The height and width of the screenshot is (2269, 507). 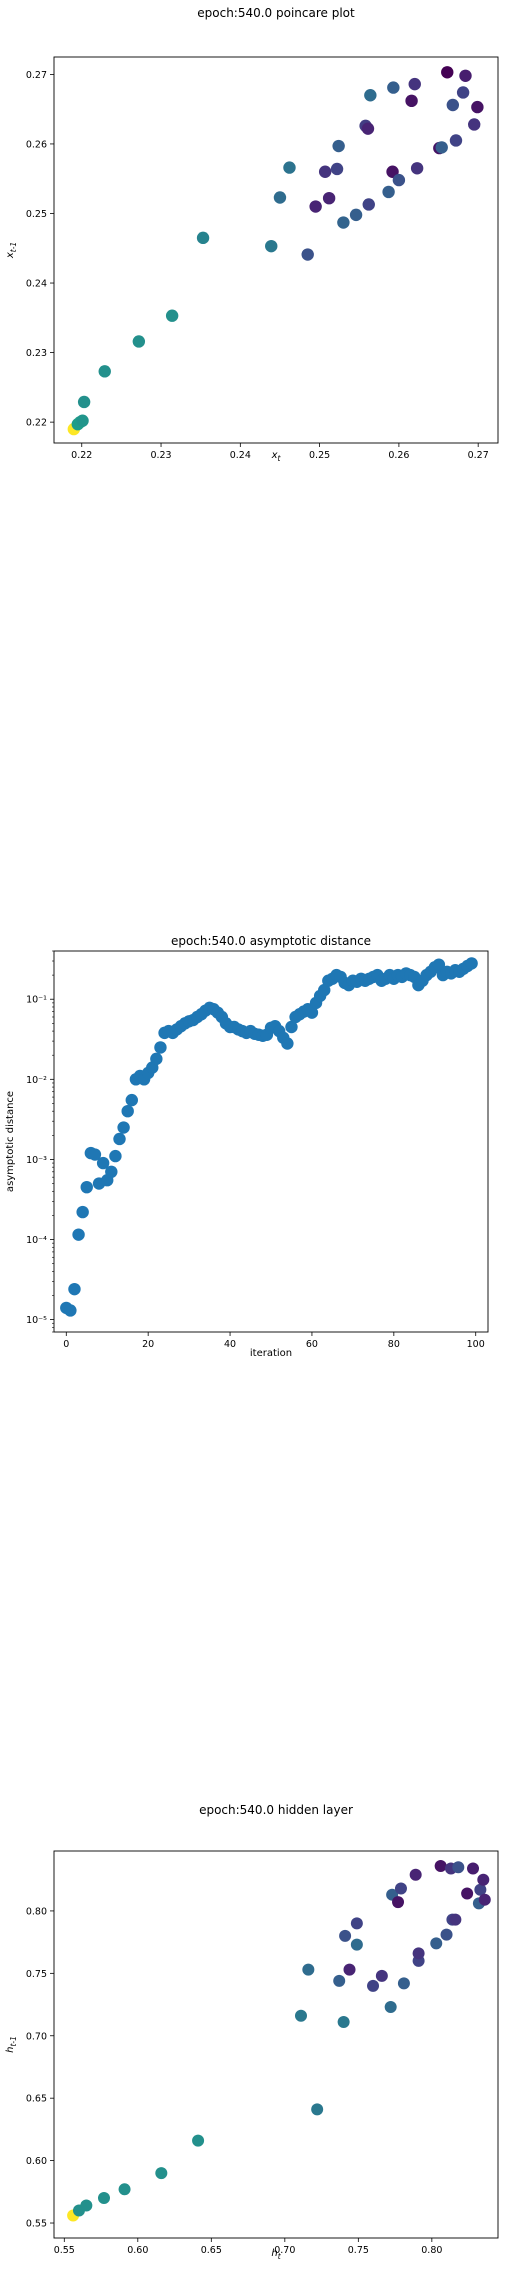 What do you see at coordinates (476, 1344) in the screenshot?
I see `x-tick-label: 100` at bounding box center [476, 1344].